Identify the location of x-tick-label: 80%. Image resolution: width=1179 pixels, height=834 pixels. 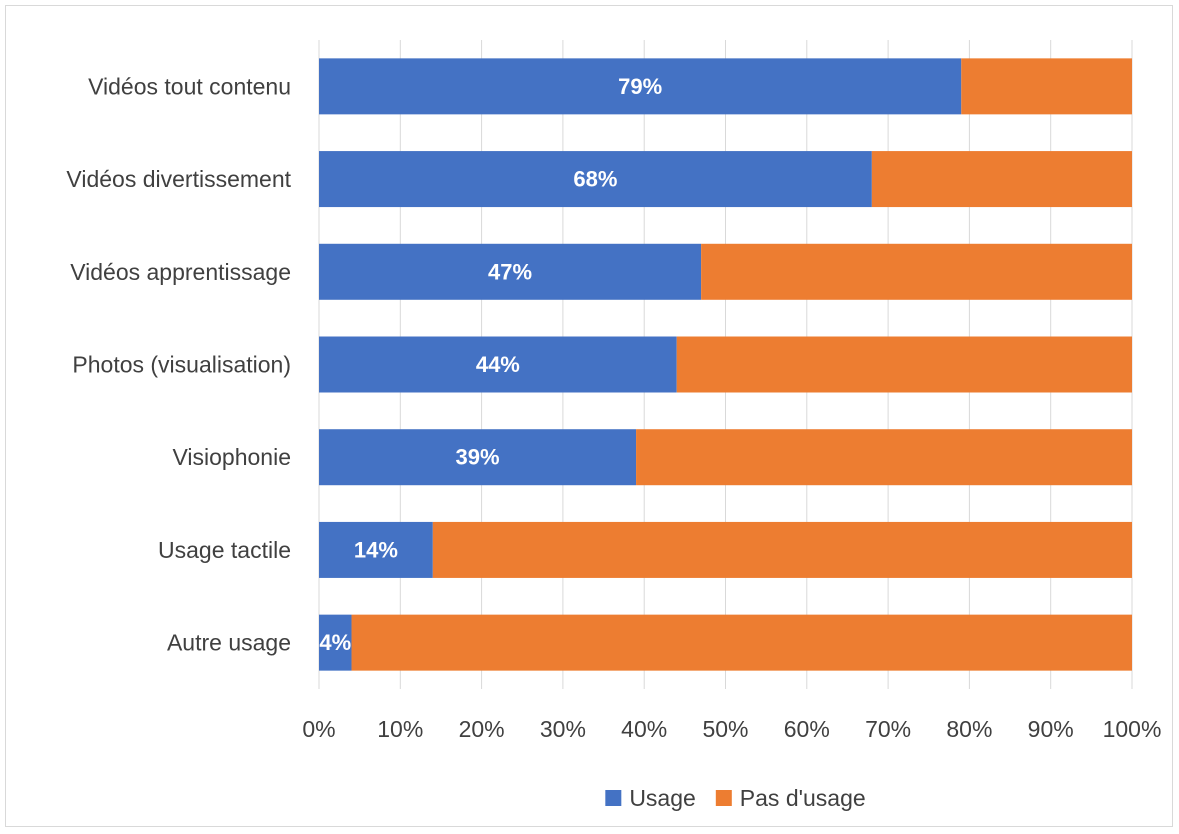
(969, 729).